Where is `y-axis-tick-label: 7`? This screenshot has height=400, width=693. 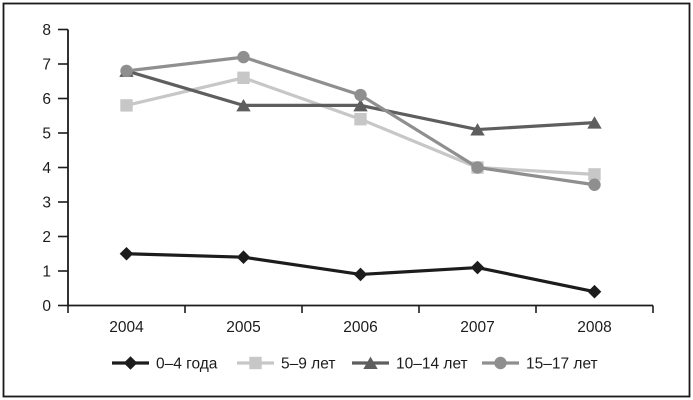 y-axis-tick-label: 7 is located at coordinates (46, 65).